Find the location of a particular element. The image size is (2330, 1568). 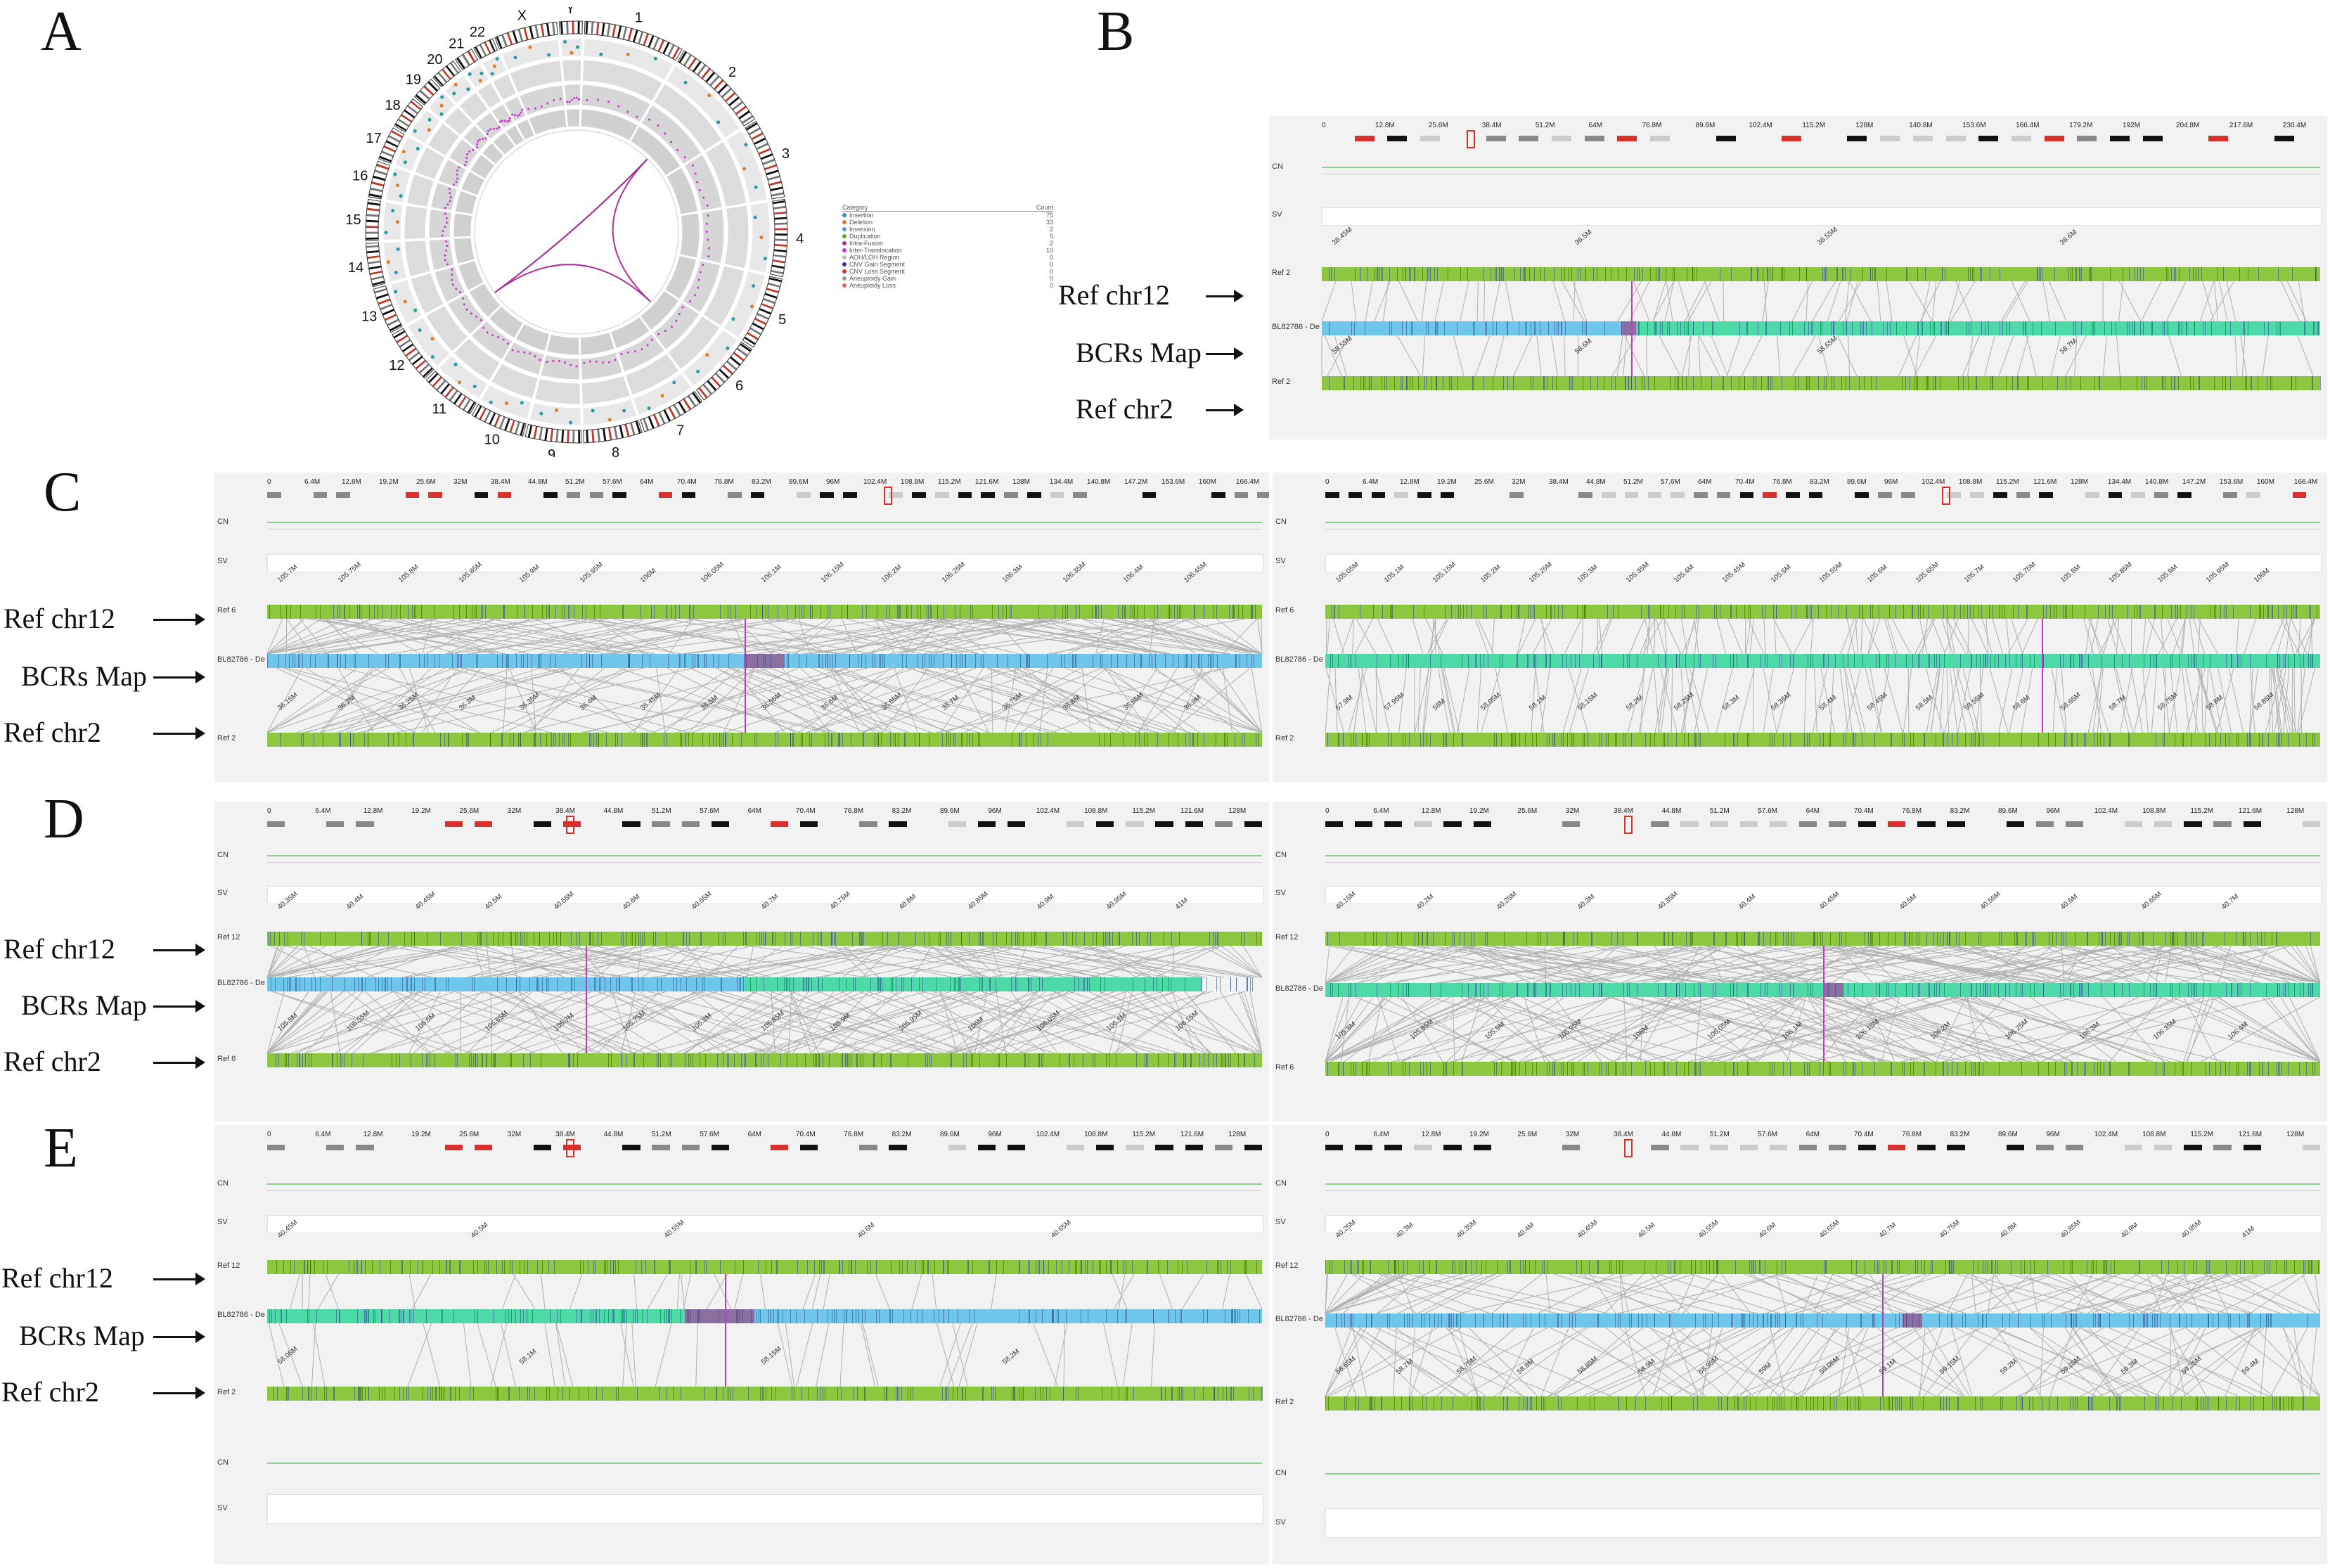

legend-row: Intra-Fusion 2 is located at coordinates (947, 243).